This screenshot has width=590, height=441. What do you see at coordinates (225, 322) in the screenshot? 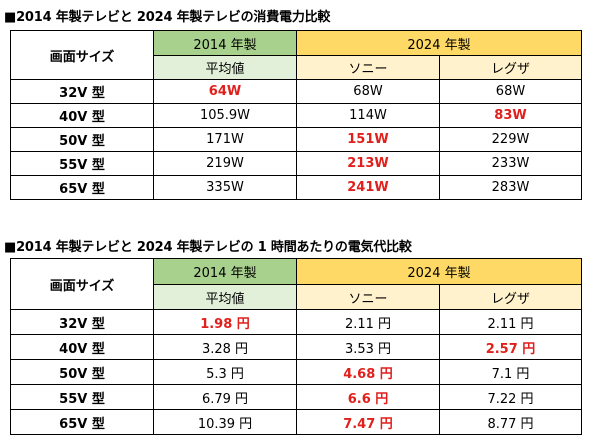
I see `avg-cell: 1.98 円` at bounding box center [225, 322].